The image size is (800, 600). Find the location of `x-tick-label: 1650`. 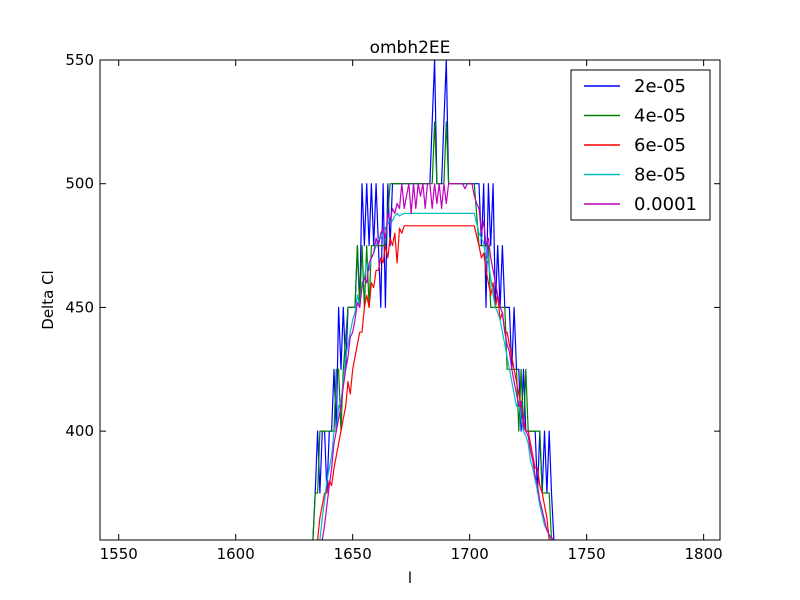

x-tick-label: 1650 is located at coordinates (353, 554).